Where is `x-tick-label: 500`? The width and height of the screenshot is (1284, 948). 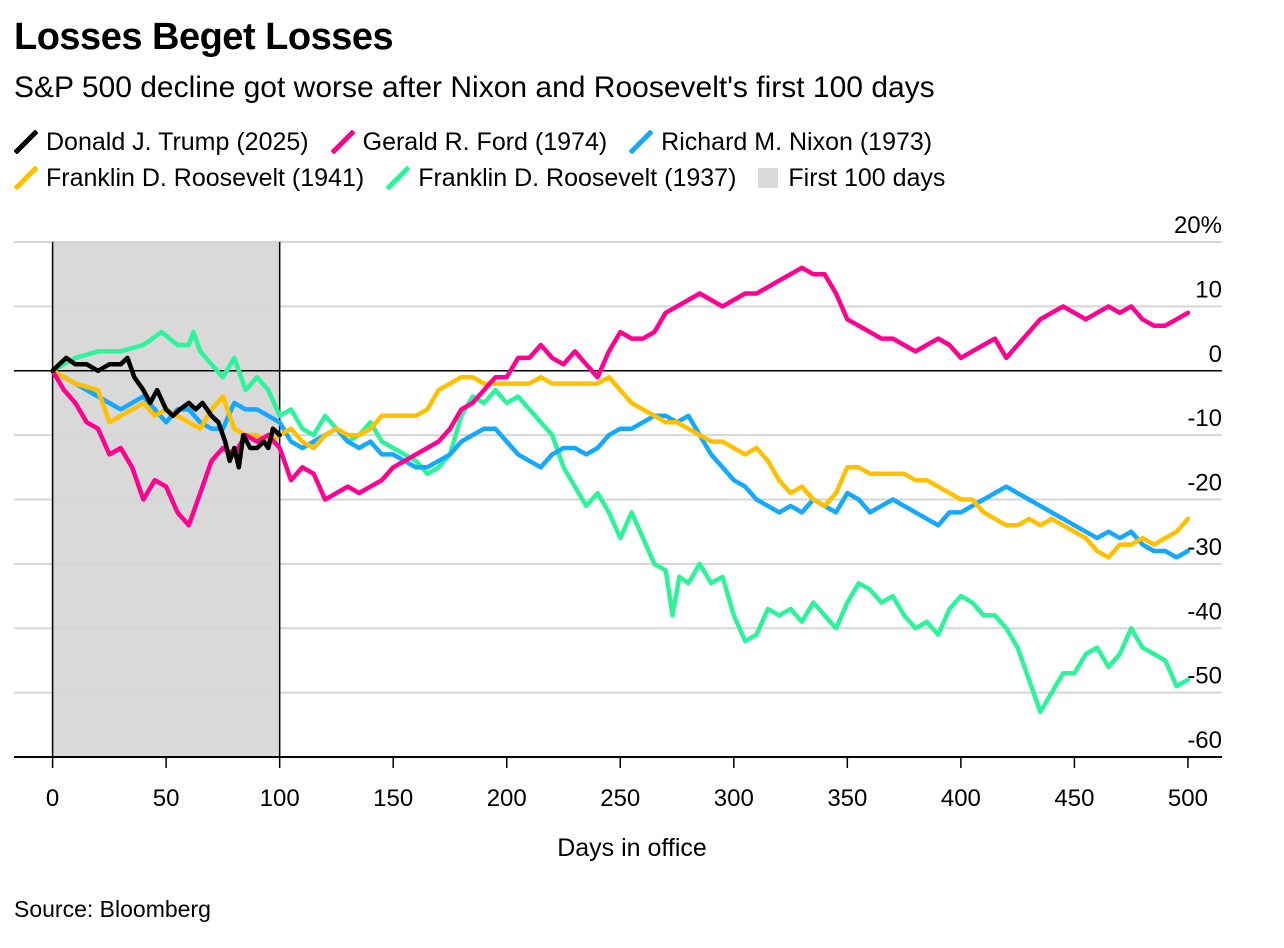 x-tick-label: 500 is located at coordinates (1188, 798).